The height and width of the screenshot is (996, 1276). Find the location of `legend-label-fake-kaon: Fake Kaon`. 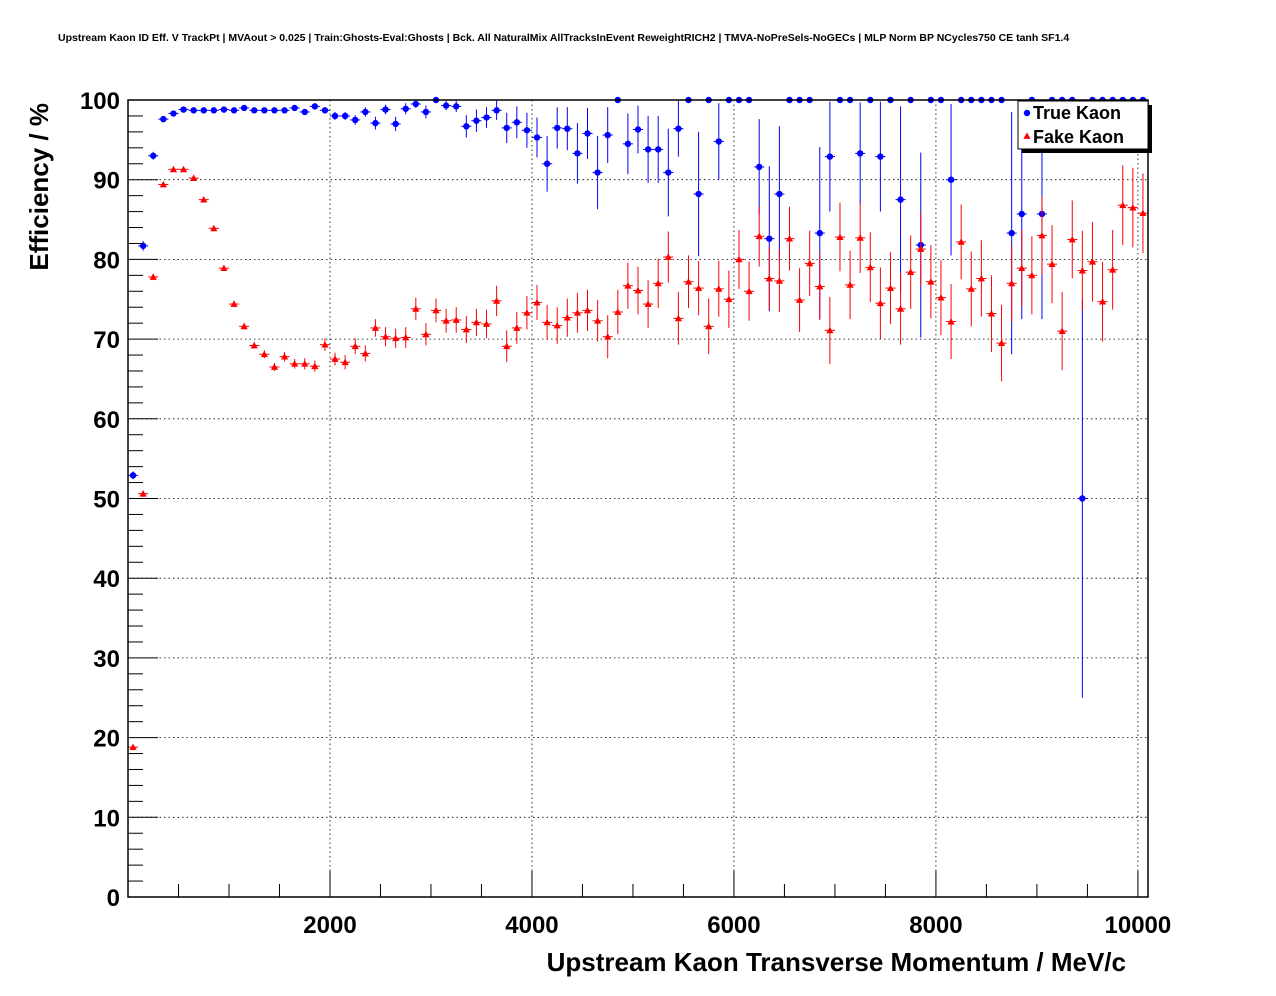

legend-label-fake-kaon: Fake Kaon is located at coordinates (1078, 137).